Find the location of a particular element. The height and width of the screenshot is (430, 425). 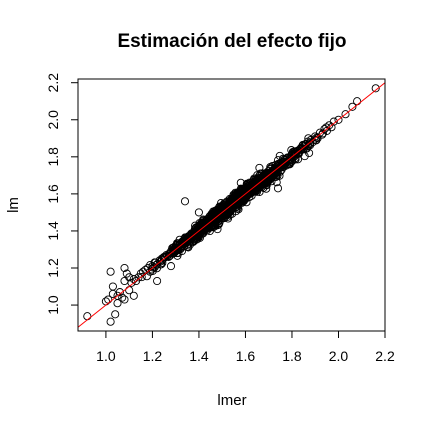

y-tick-label: 1.2 is located at coordinates (53, 268).